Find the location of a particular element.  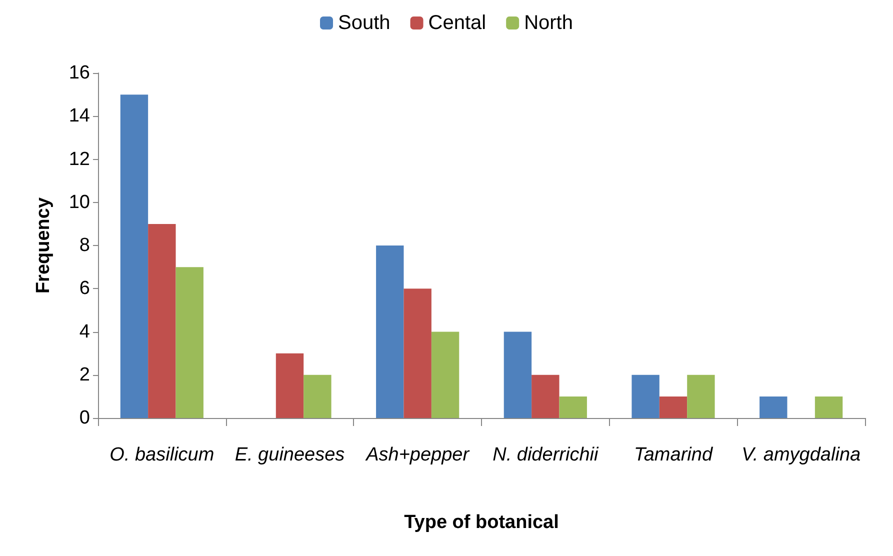

y-tick-label: 8 is located at coordinates (84, 245).